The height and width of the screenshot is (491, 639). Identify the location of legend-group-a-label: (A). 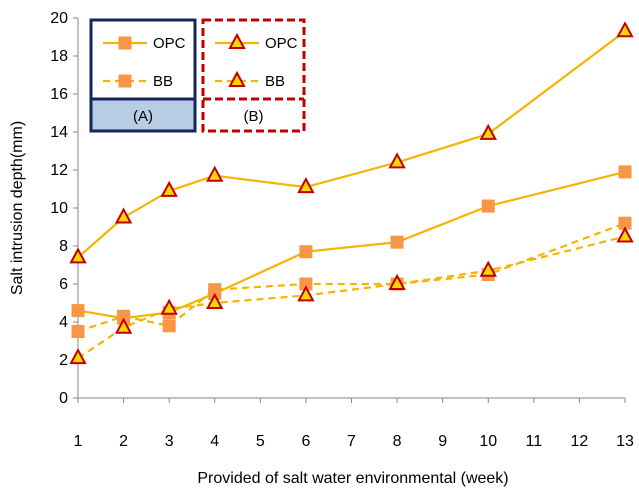
(143, 116).